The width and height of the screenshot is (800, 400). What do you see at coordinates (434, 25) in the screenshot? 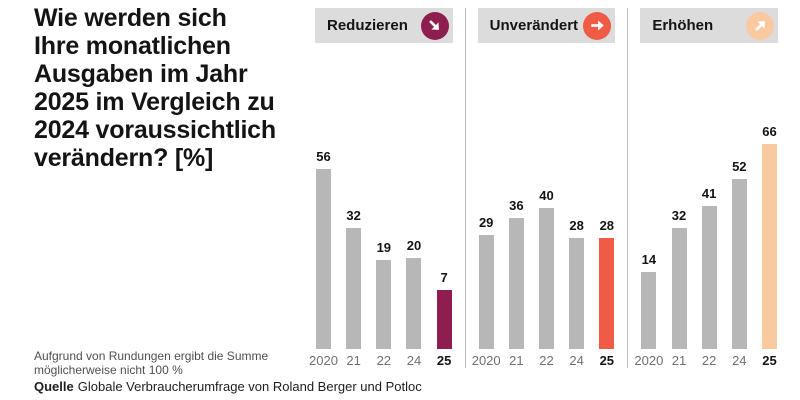
I see `arrow-down-right-icon` at bounding box center [434, 25].